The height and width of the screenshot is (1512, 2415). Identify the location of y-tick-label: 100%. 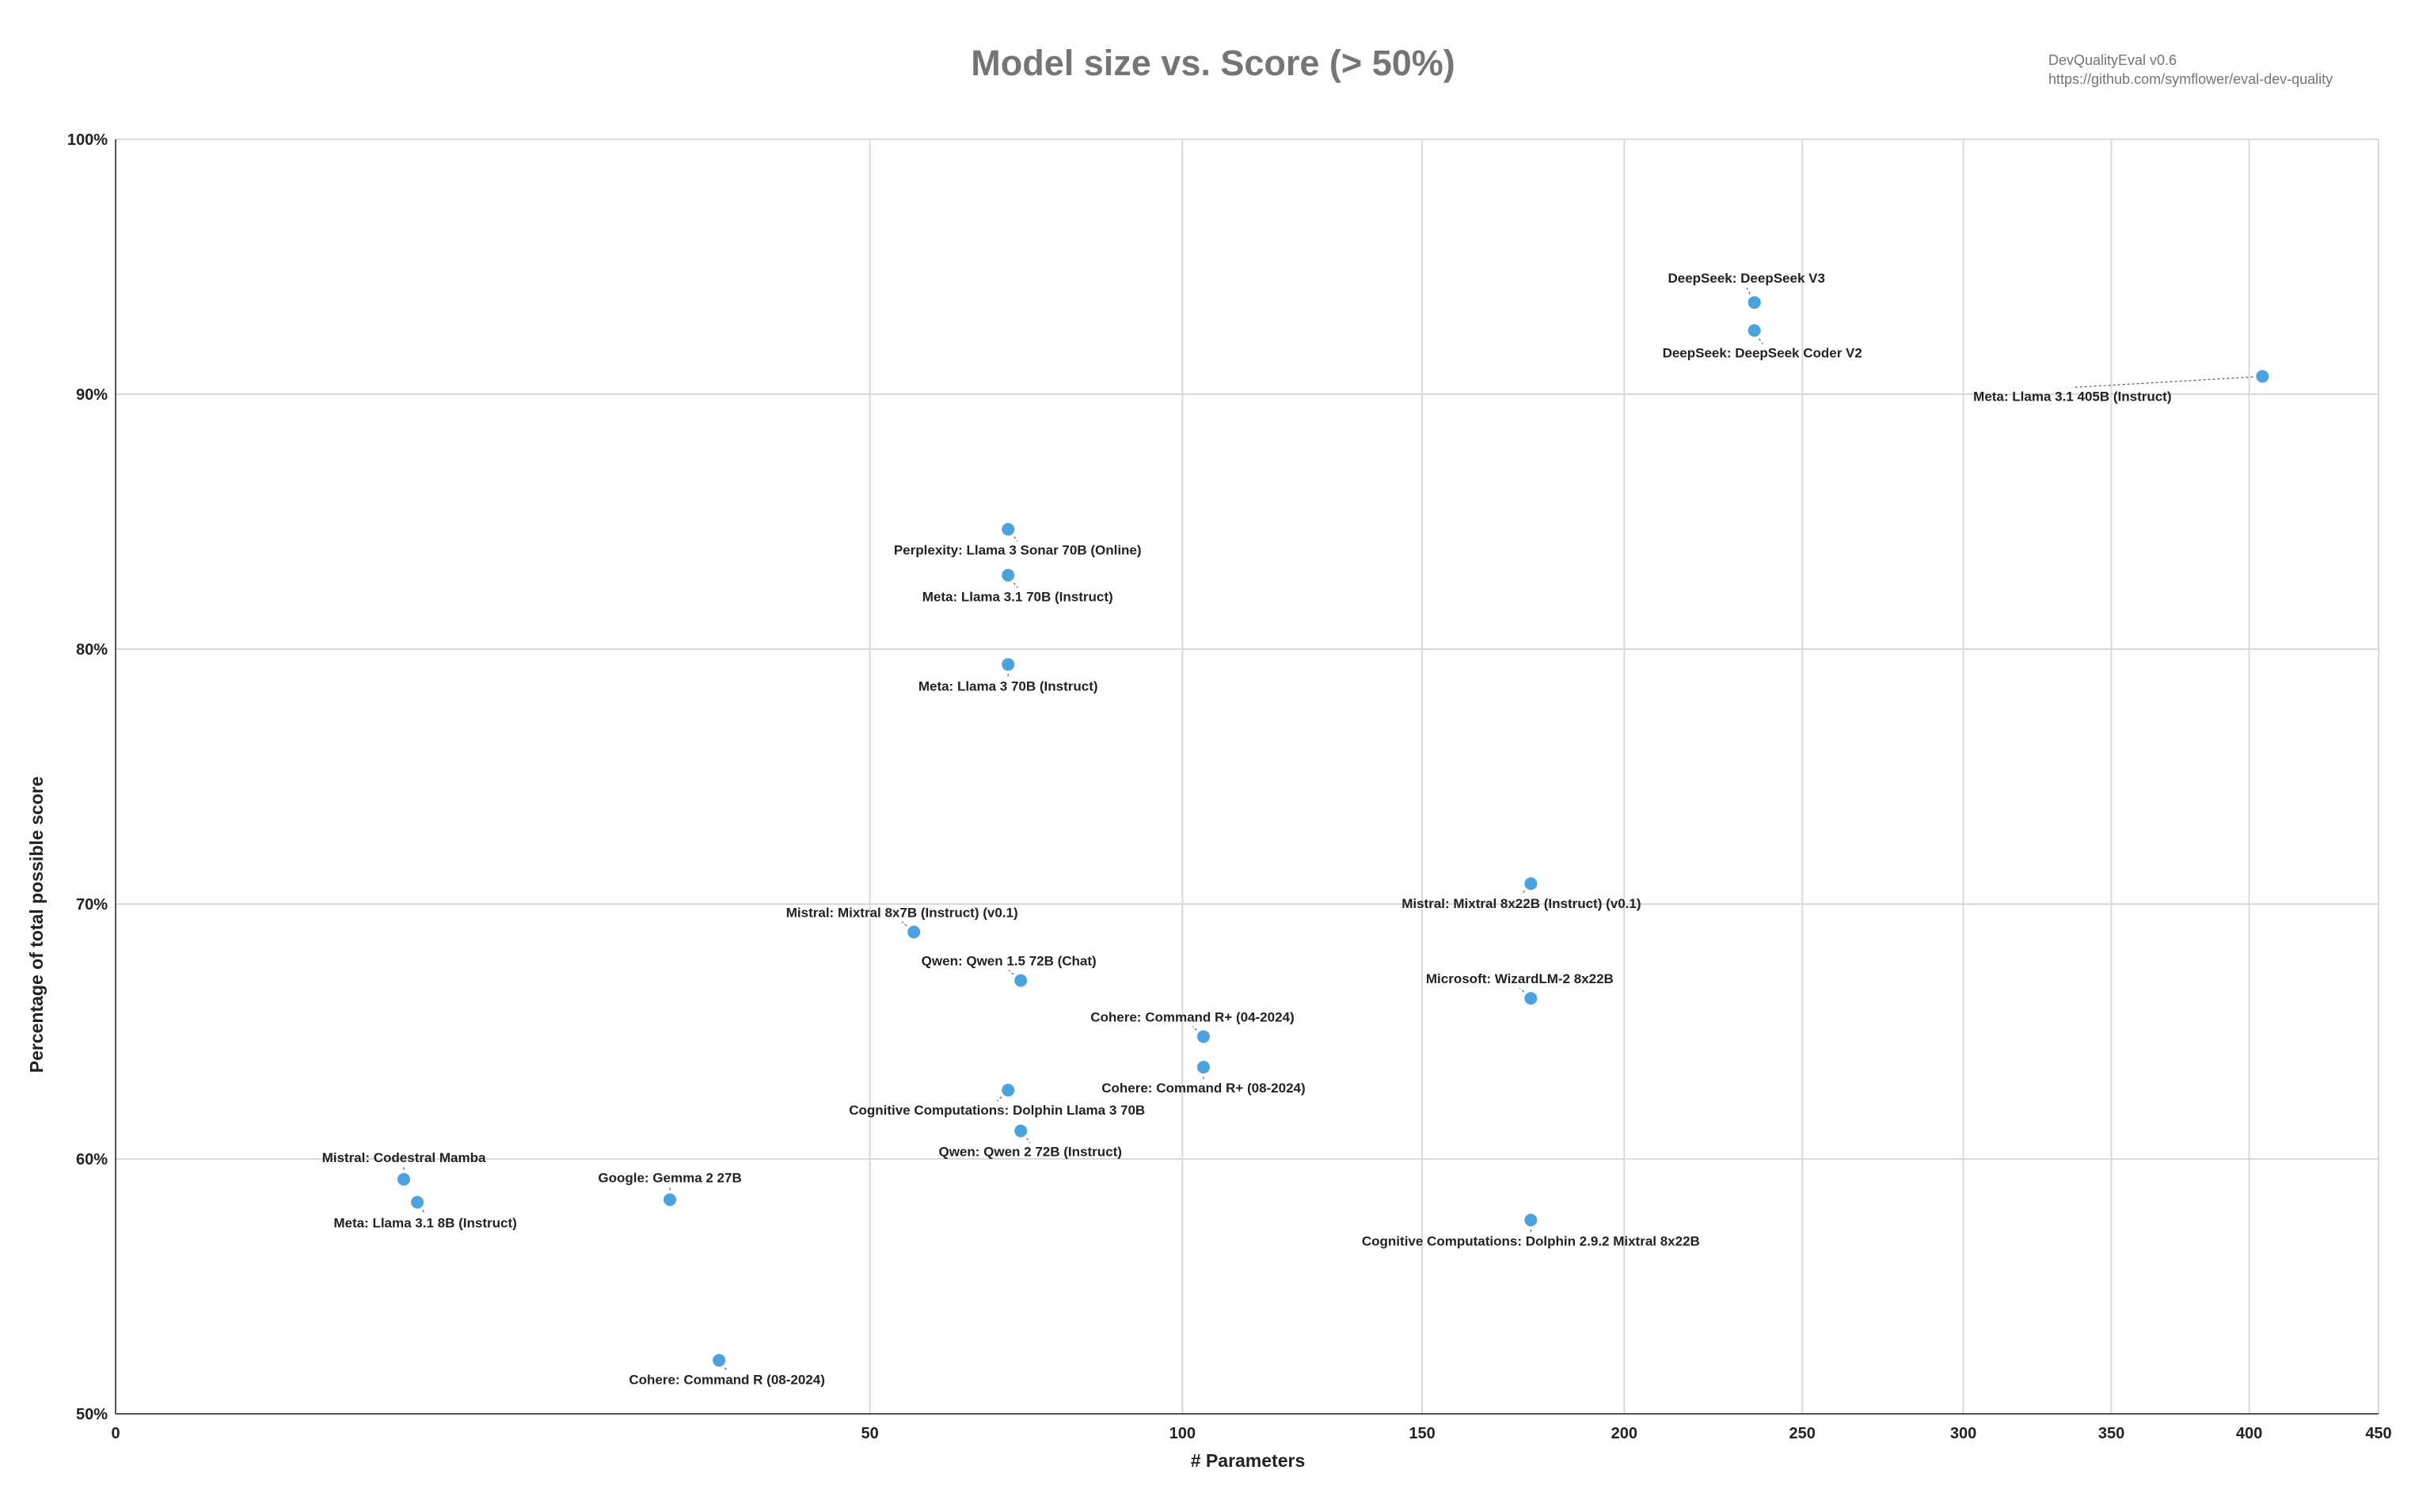
(88, 140).